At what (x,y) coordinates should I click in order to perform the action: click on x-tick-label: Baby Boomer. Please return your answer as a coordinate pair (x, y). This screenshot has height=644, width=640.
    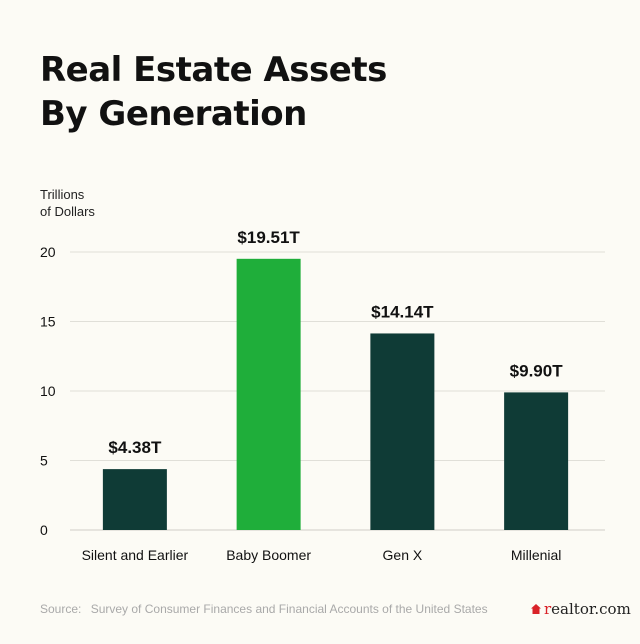
    Looking at the image, I should click on (268, 555).